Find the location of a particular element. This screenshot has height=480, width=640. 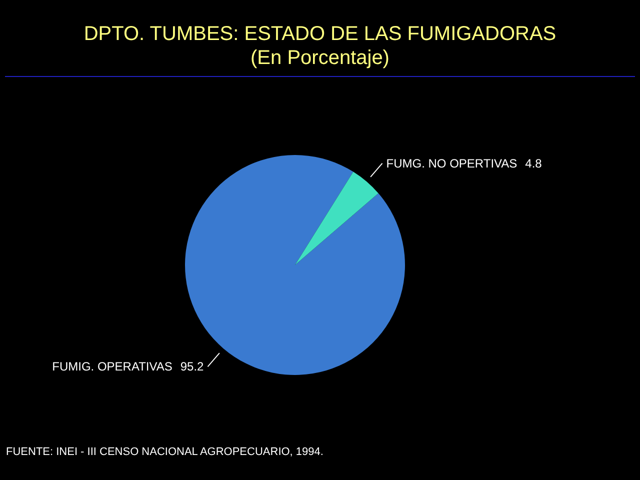

pie-slice is located at coordinates (336, 218).